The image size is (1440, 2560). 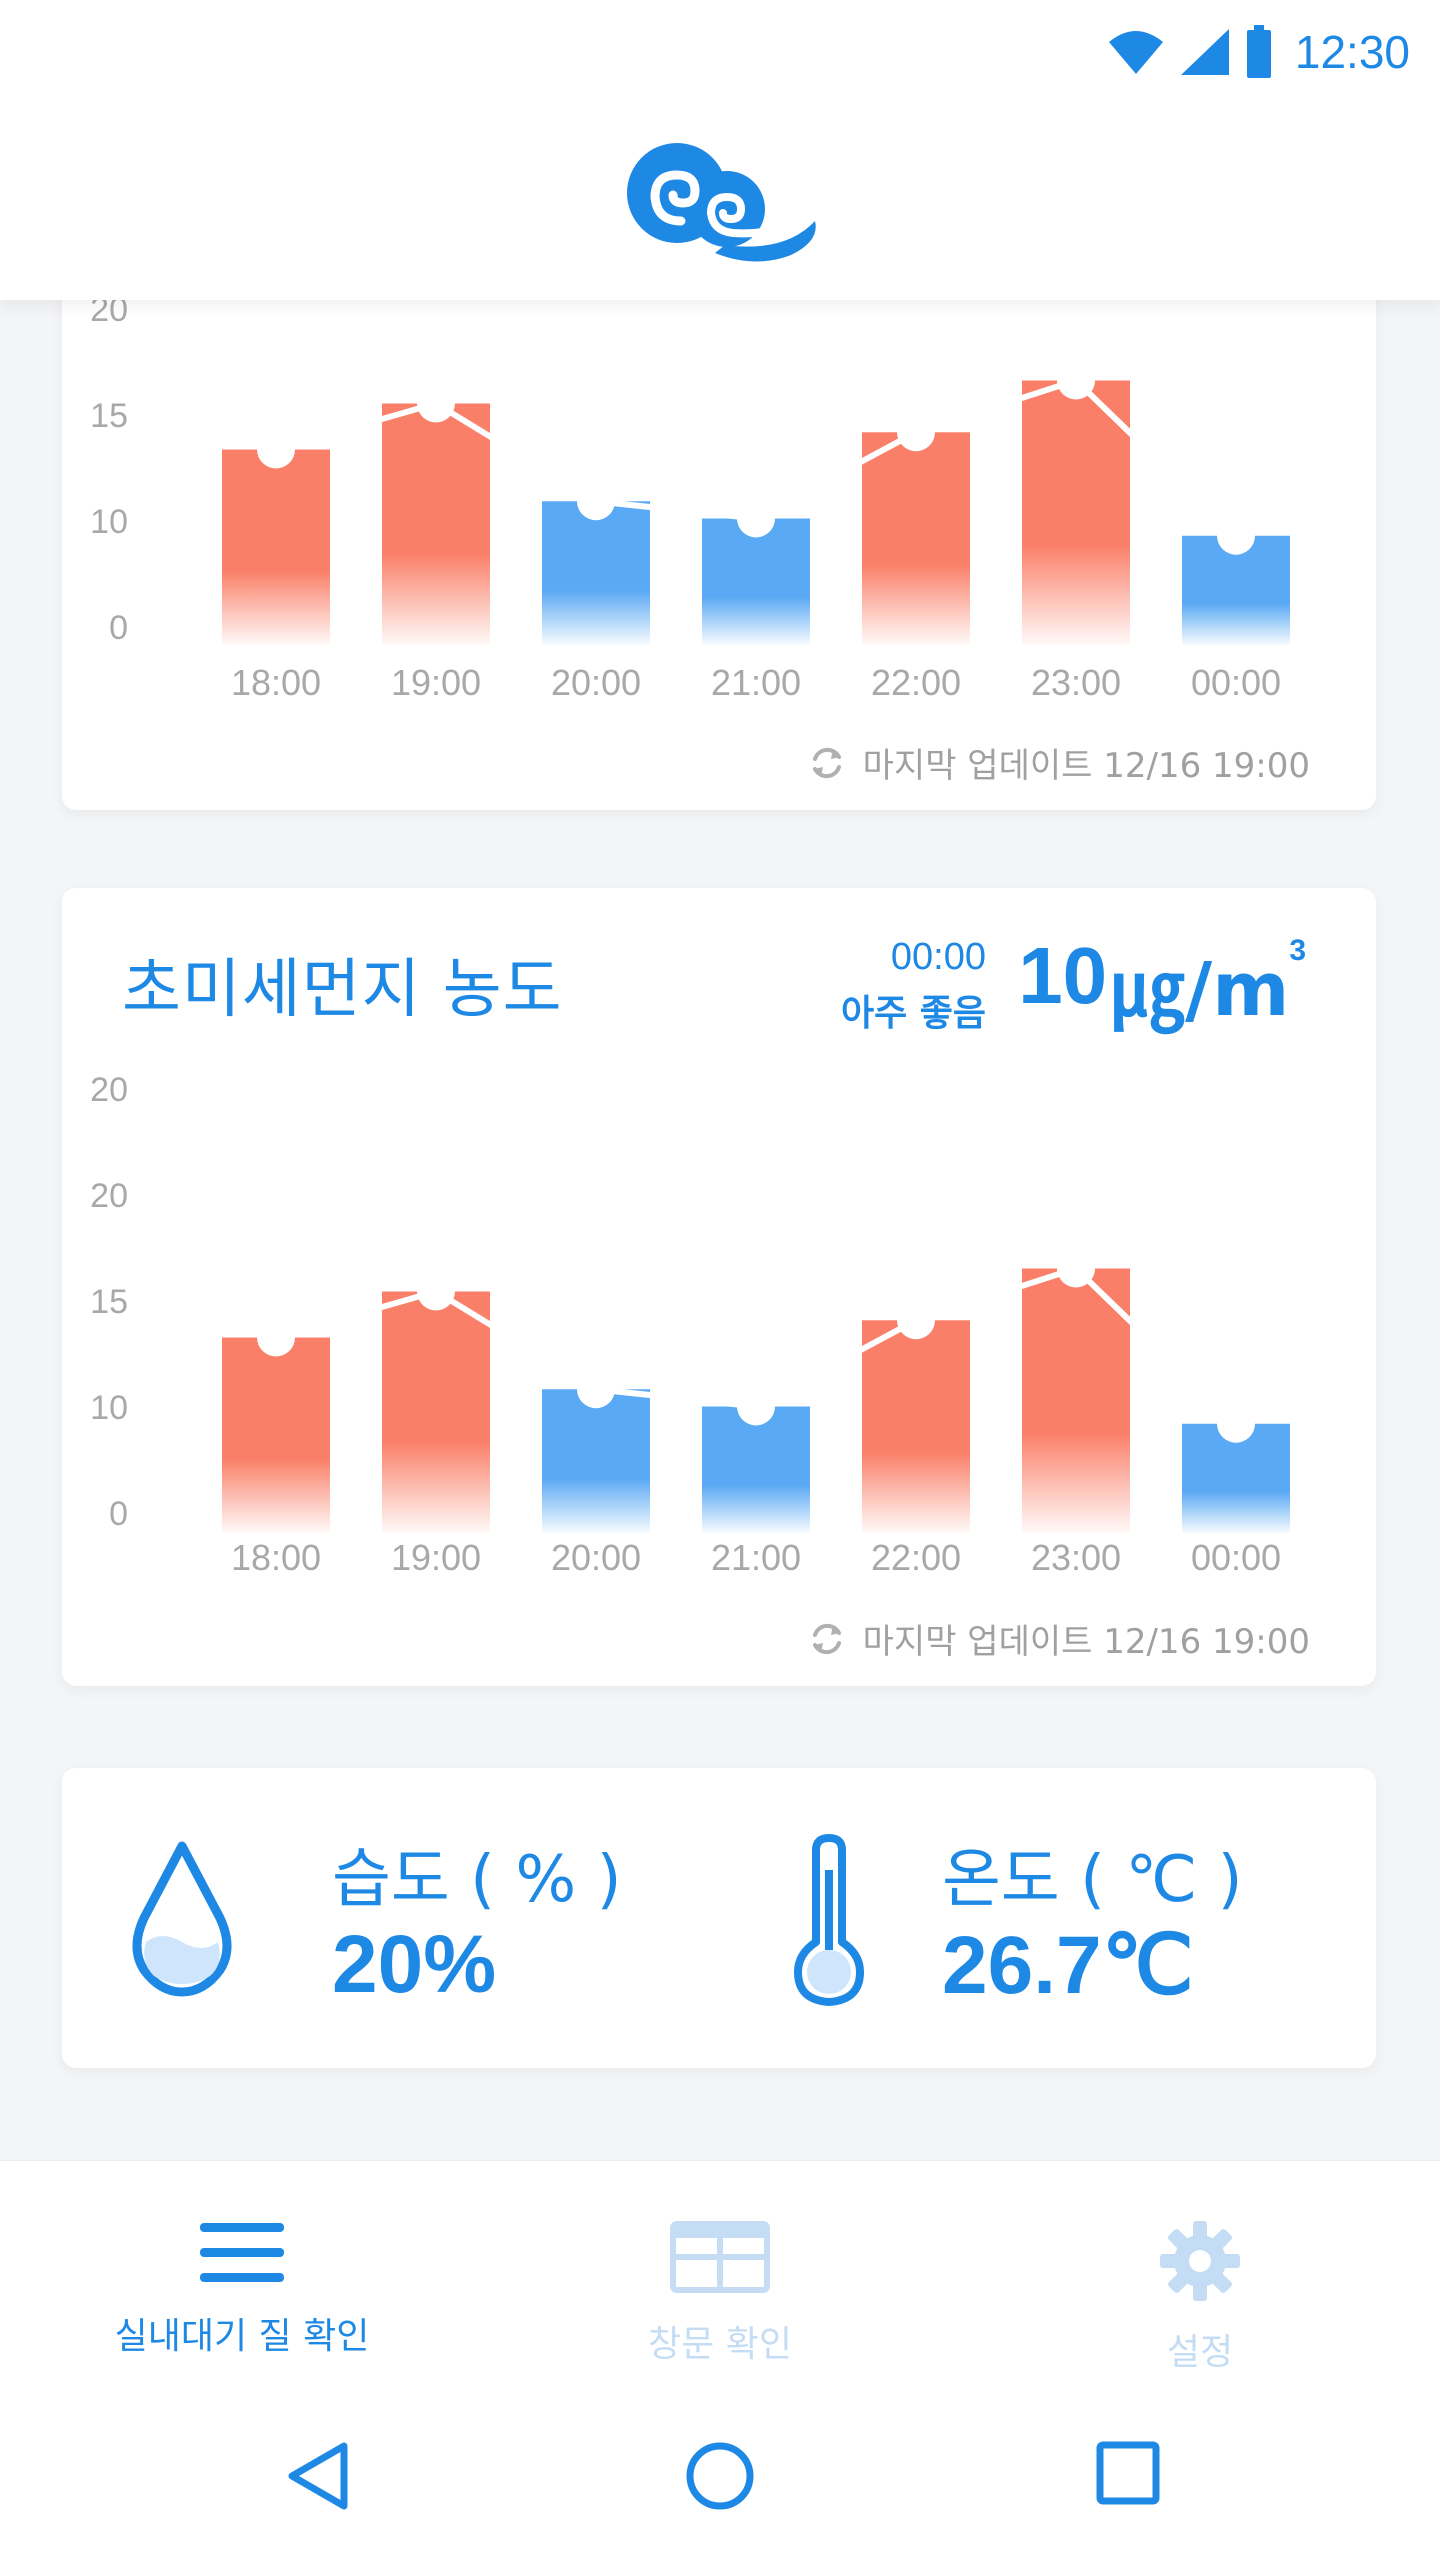 I want to click on back-icon, so click(x=318, y=2476).